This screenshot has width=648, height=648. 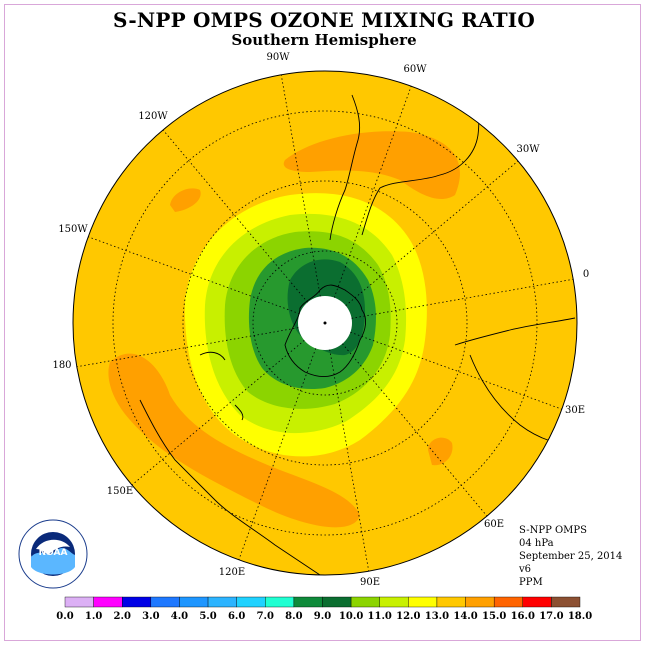 What do you see at coordinates (153, 116) in the screenshot?
I see `longitude-label-lon120w: 120W` at bounding box center [153, 116].